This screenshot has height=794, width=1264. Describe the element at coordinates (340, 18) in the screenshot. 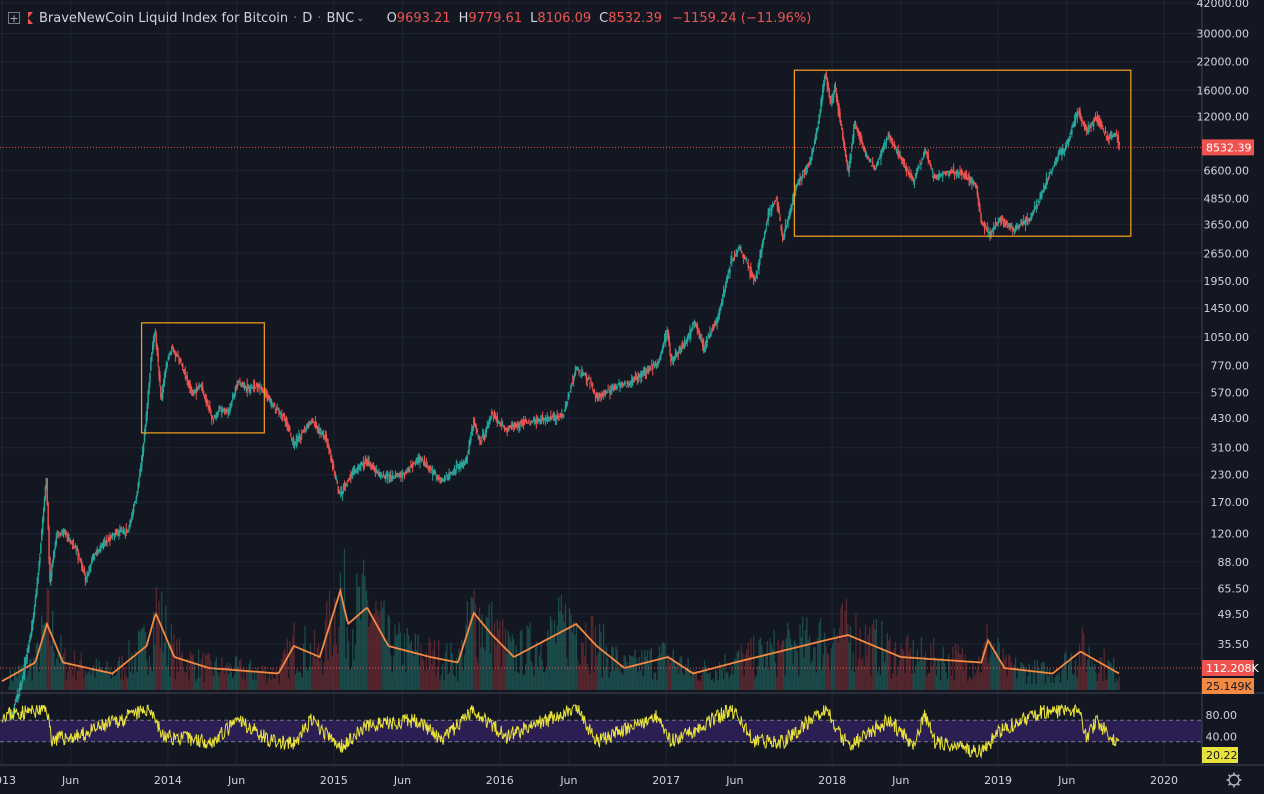

I see `exchange-label: BNC` at that location.